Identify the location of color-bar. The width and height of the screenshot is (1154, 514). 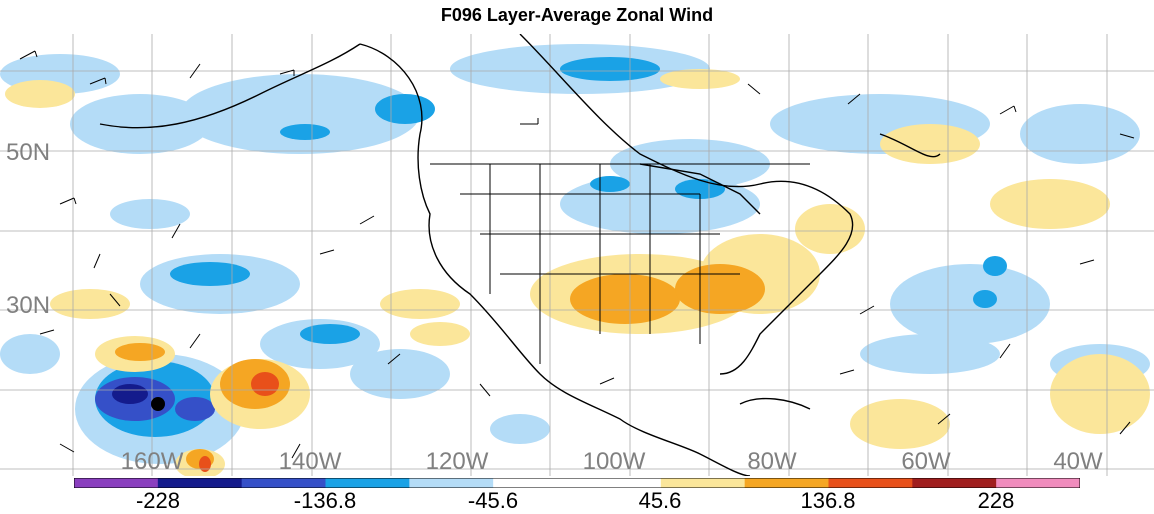
(577, 483).